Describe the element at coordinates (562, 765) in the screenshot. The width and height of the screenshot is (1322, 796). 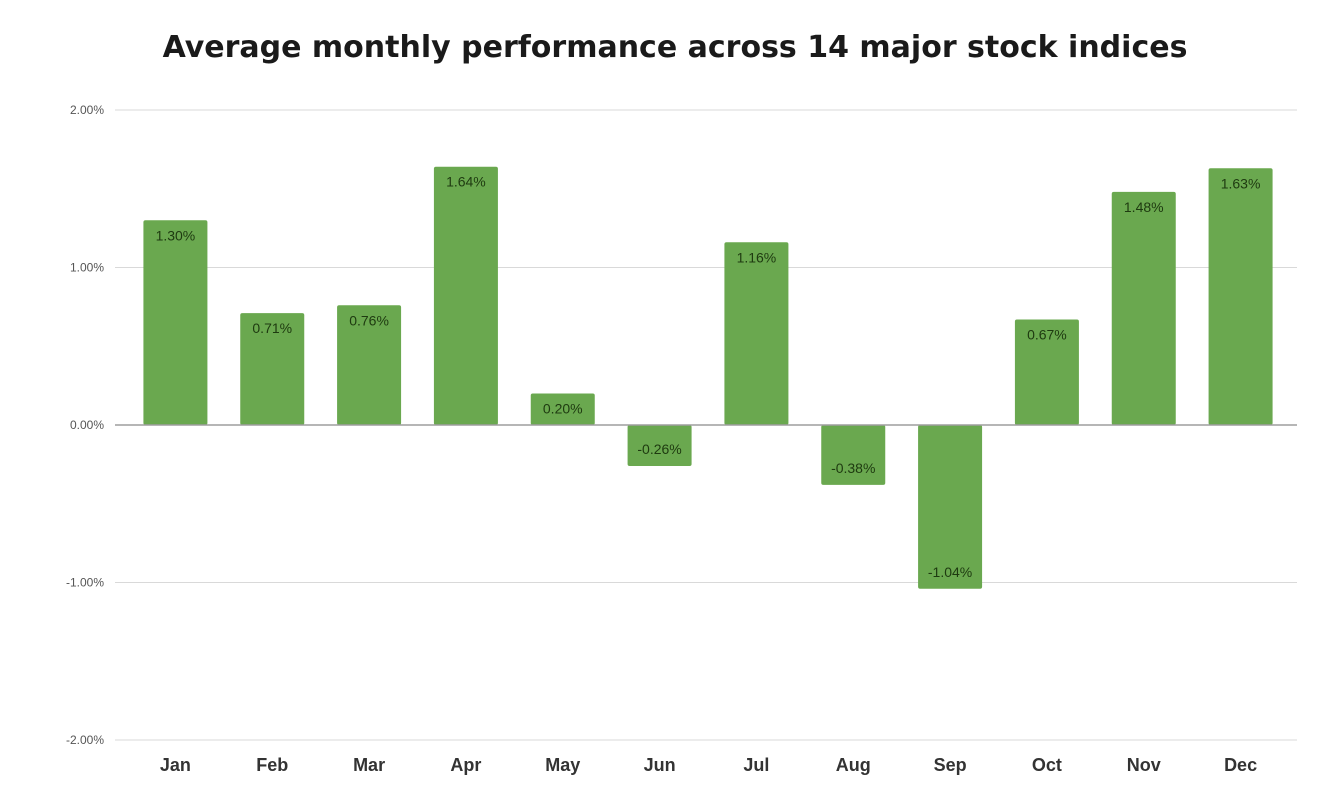
I see `x-tick-label: May` at that location.